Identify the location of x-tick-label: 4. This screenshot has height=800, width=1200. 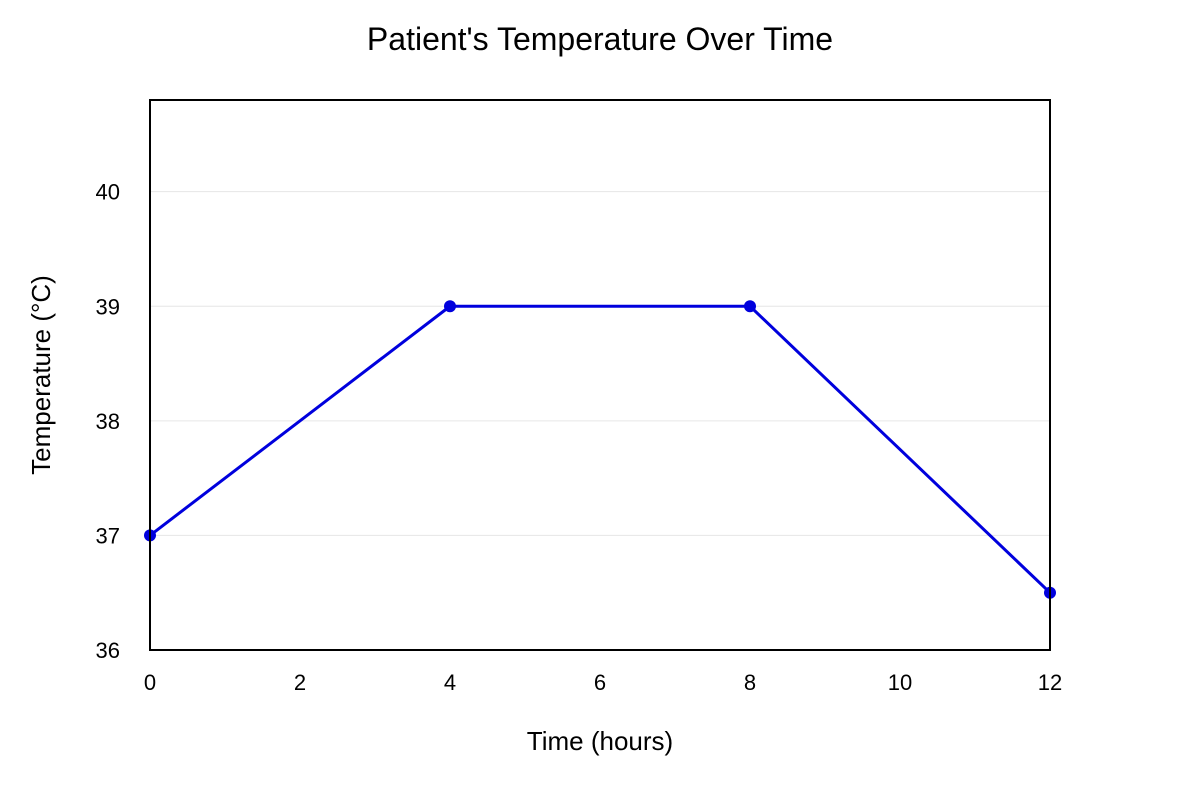
(450, 682).